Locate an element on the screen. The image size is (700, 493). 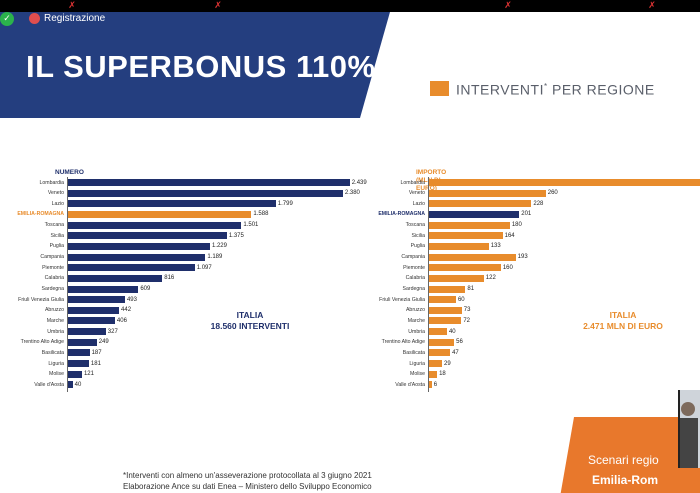
bar-value-label: 1.189 is located at coordinates (215, 257).